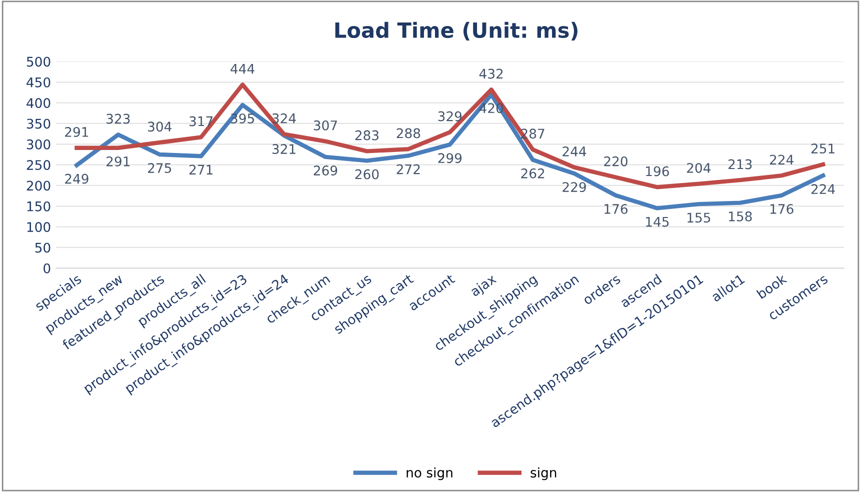  I want to click on y-tick-label: 50, so click(42, 247).